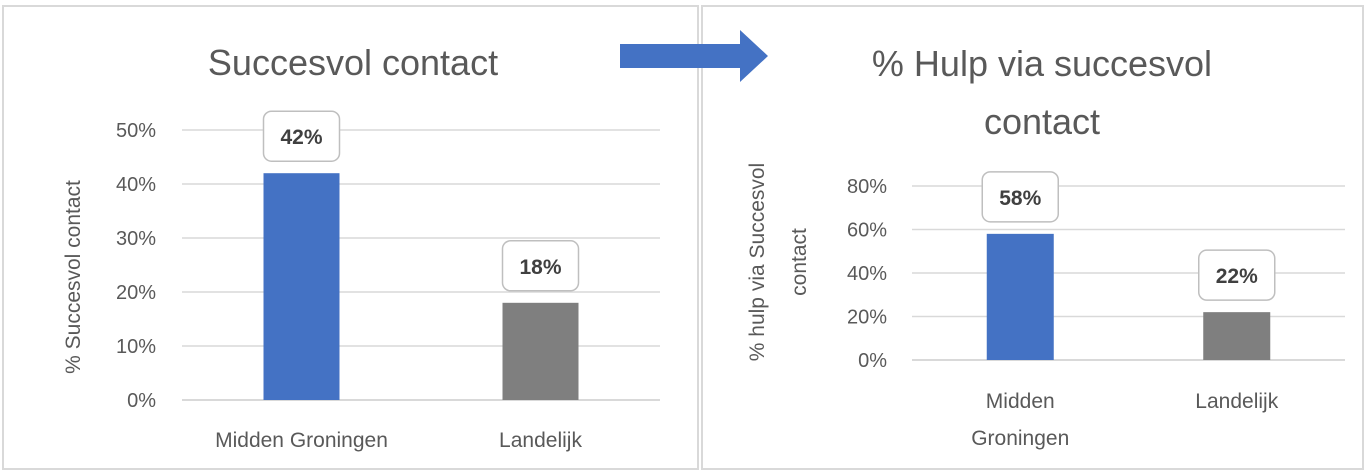  What do you see at coordinates (872, 361) in the screenshot?
I see `chart2-y-tick-label: 0%` at bounding box center [872, 361].